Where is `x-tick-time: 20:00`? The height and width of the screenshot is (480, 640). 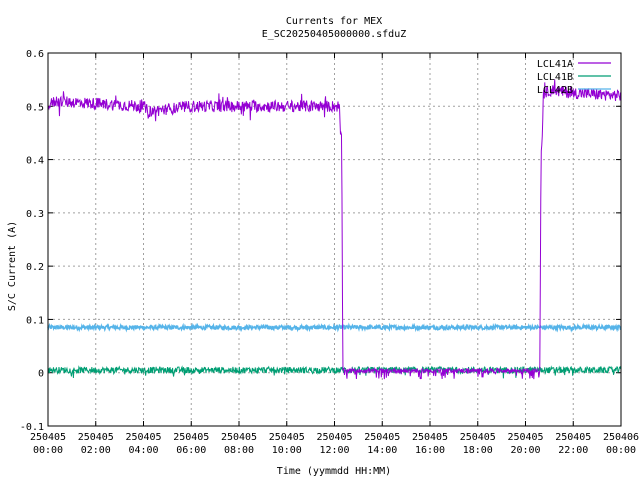 x-tick-time: 20:00 is located at coordinates (525, 450).